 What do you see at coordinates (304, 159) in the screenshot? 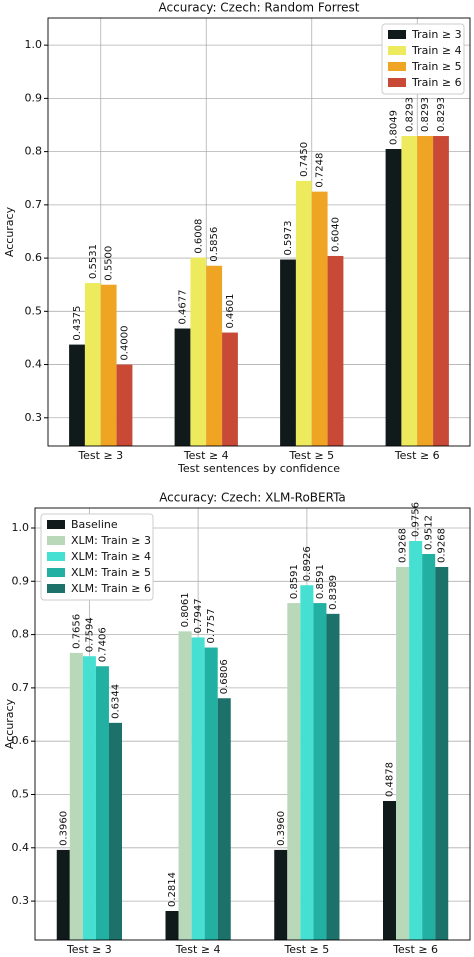
I see `value-label: 0.7450` at bounding box center [304, 159].